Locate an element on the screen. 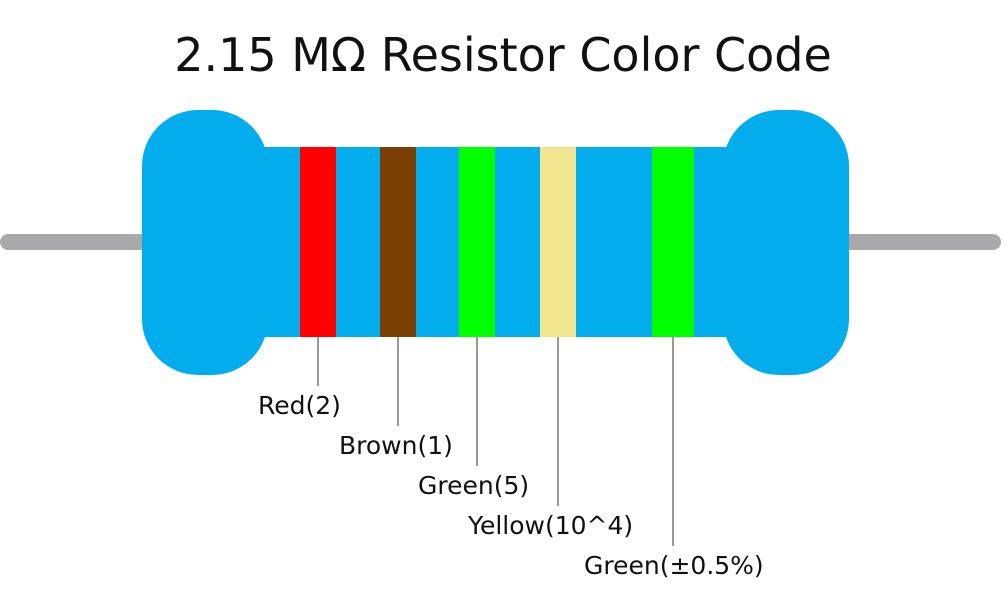  band-label-5: Green(±0.5%) is located at coordinates (674, 565).